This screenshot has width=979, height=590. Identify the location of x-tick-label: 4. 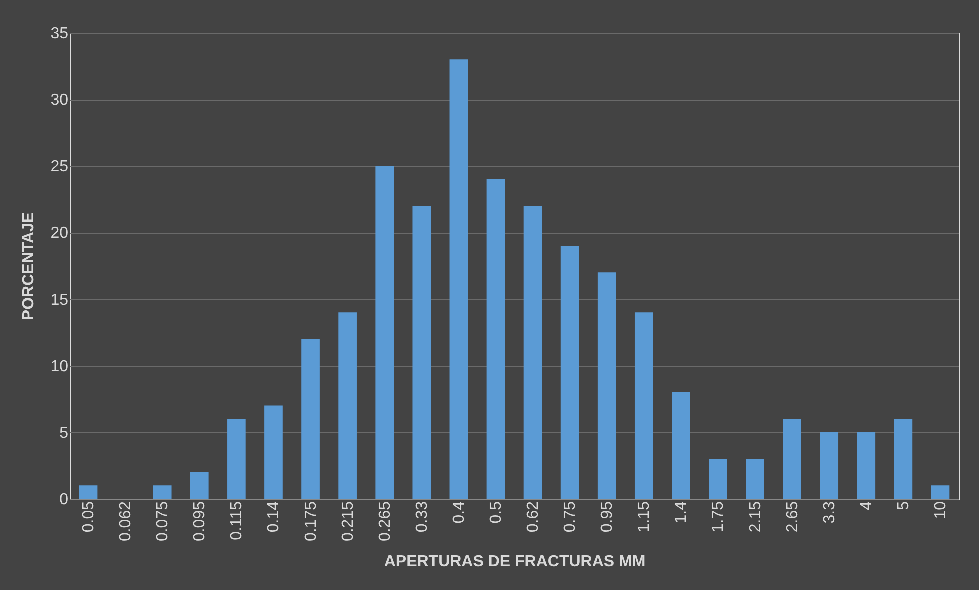
(867, 505).